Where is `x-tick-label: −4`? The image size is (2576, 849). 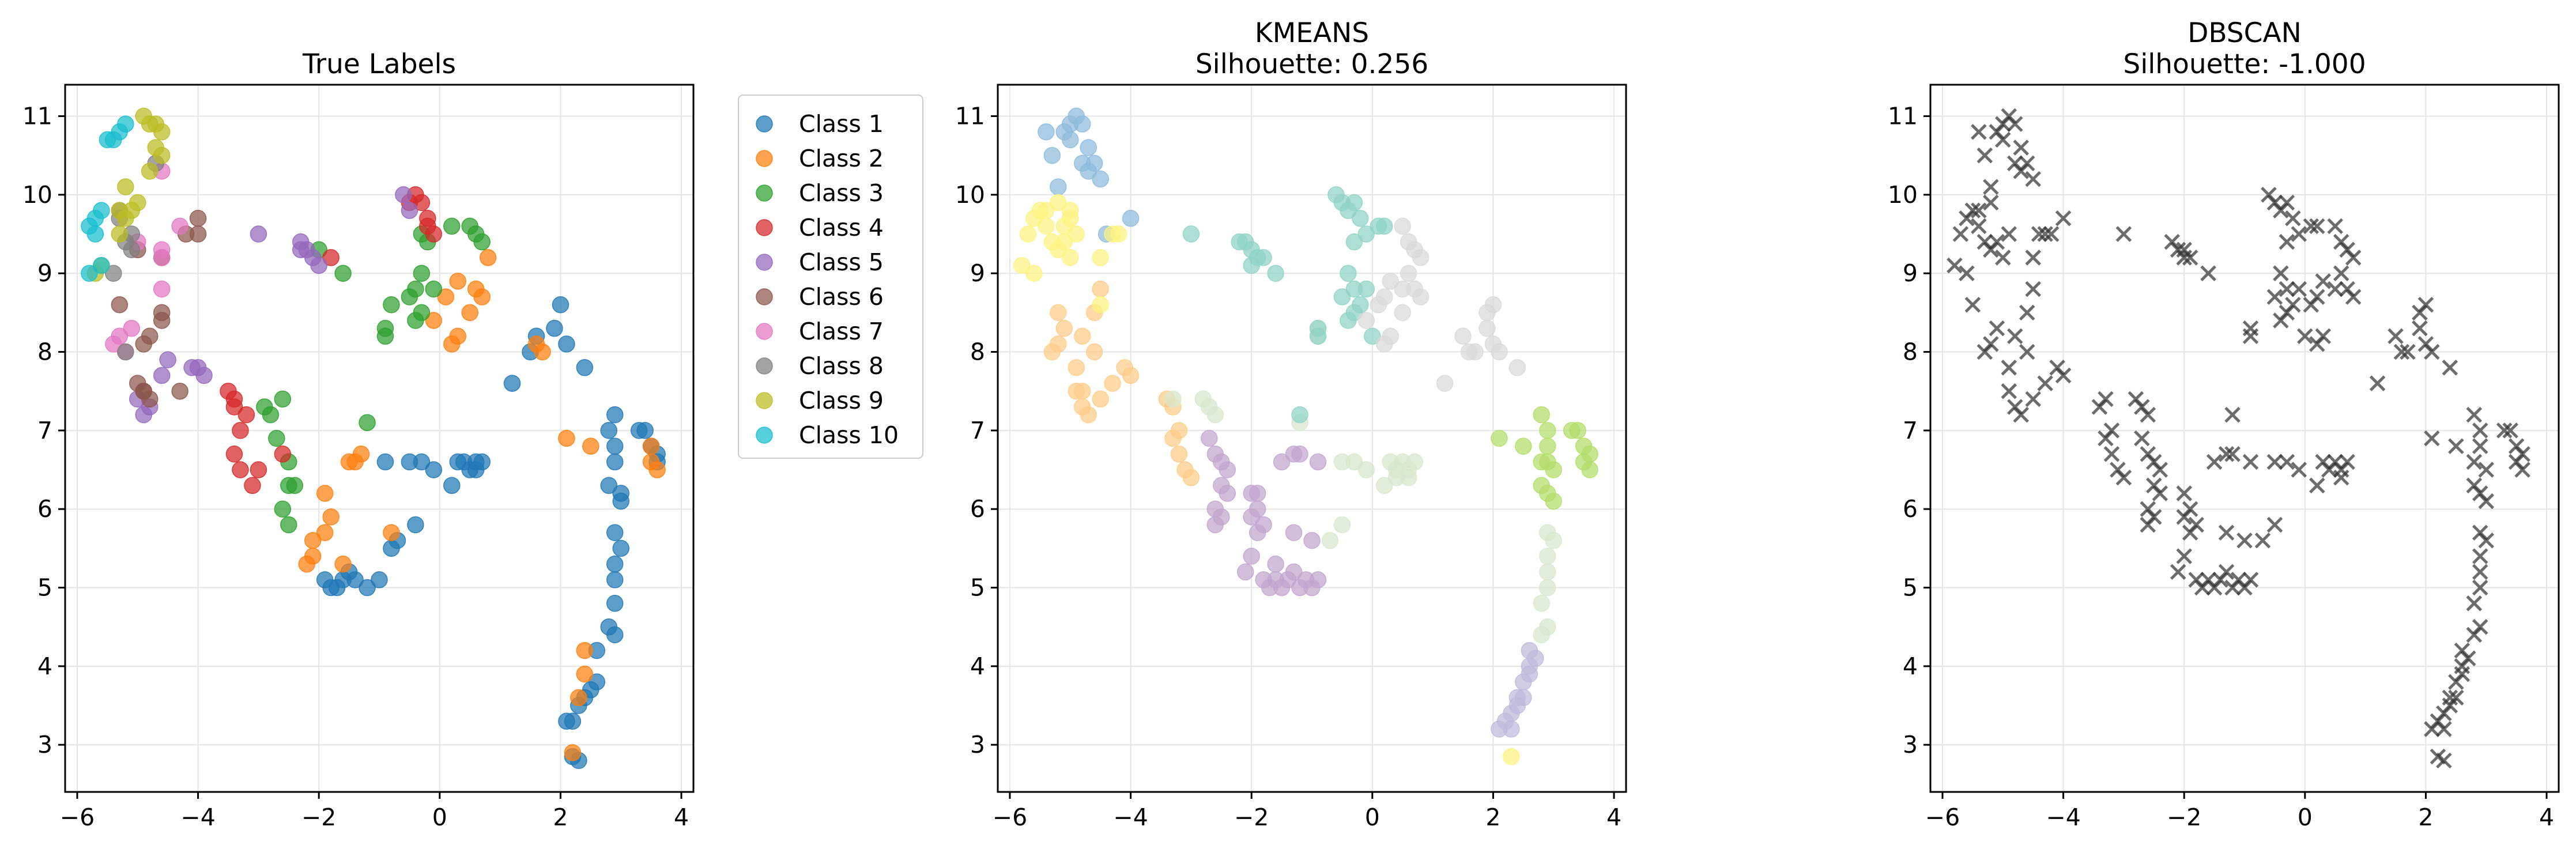
x-tick-label: −4 is located at coordinates (197, 817).